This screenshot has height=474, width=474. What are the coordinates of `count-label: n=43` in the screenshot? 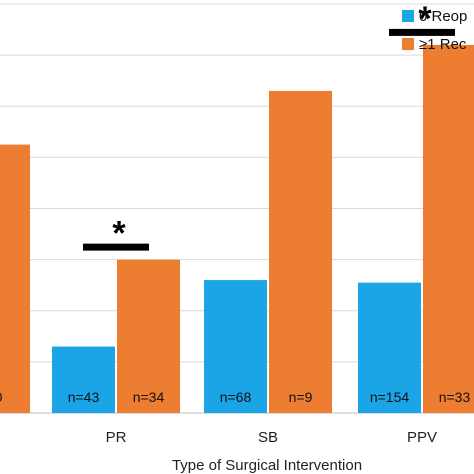 It's located at (84, 397).